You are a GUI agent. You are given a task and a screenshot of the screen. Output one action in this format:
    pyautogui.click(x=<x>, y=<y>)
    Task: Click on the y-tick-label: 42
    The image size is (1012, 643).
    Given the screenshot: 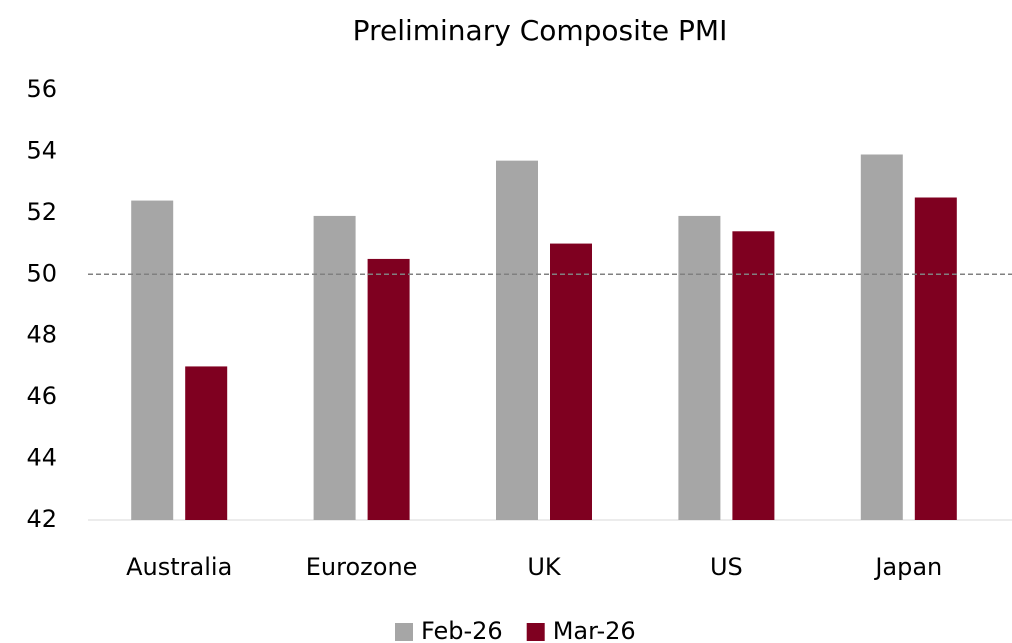 What is the action you would take?
    pyautogui.click(x=41, y=519)
    